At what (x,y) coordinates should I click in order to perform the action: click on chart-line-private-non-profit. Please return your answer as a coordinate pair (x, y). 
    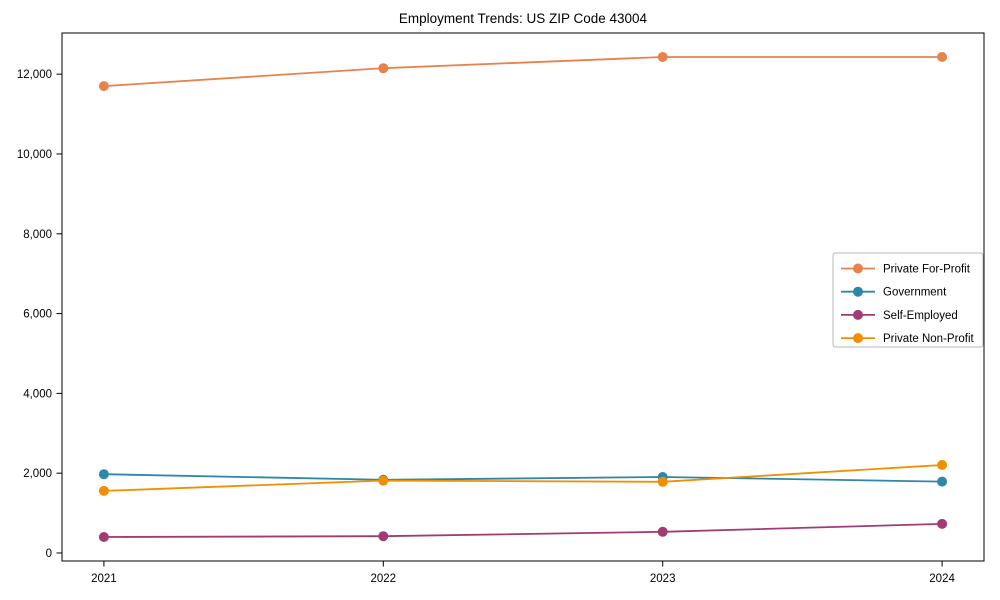
    Looking at the image, I should click on (523, 478).